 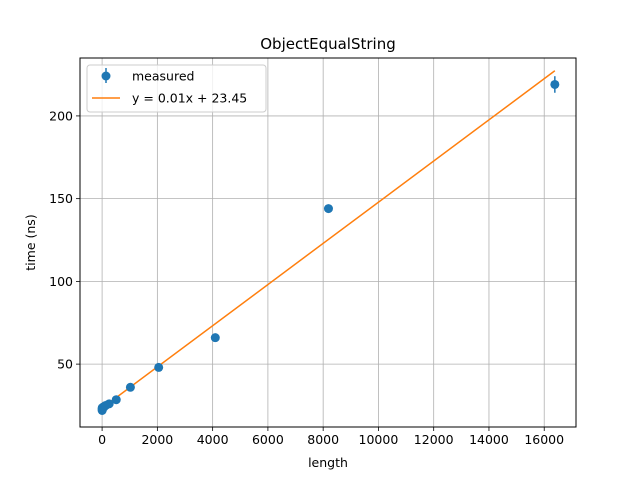 I want to click on x-tick-label: 4000, so click(x=213, y=439).